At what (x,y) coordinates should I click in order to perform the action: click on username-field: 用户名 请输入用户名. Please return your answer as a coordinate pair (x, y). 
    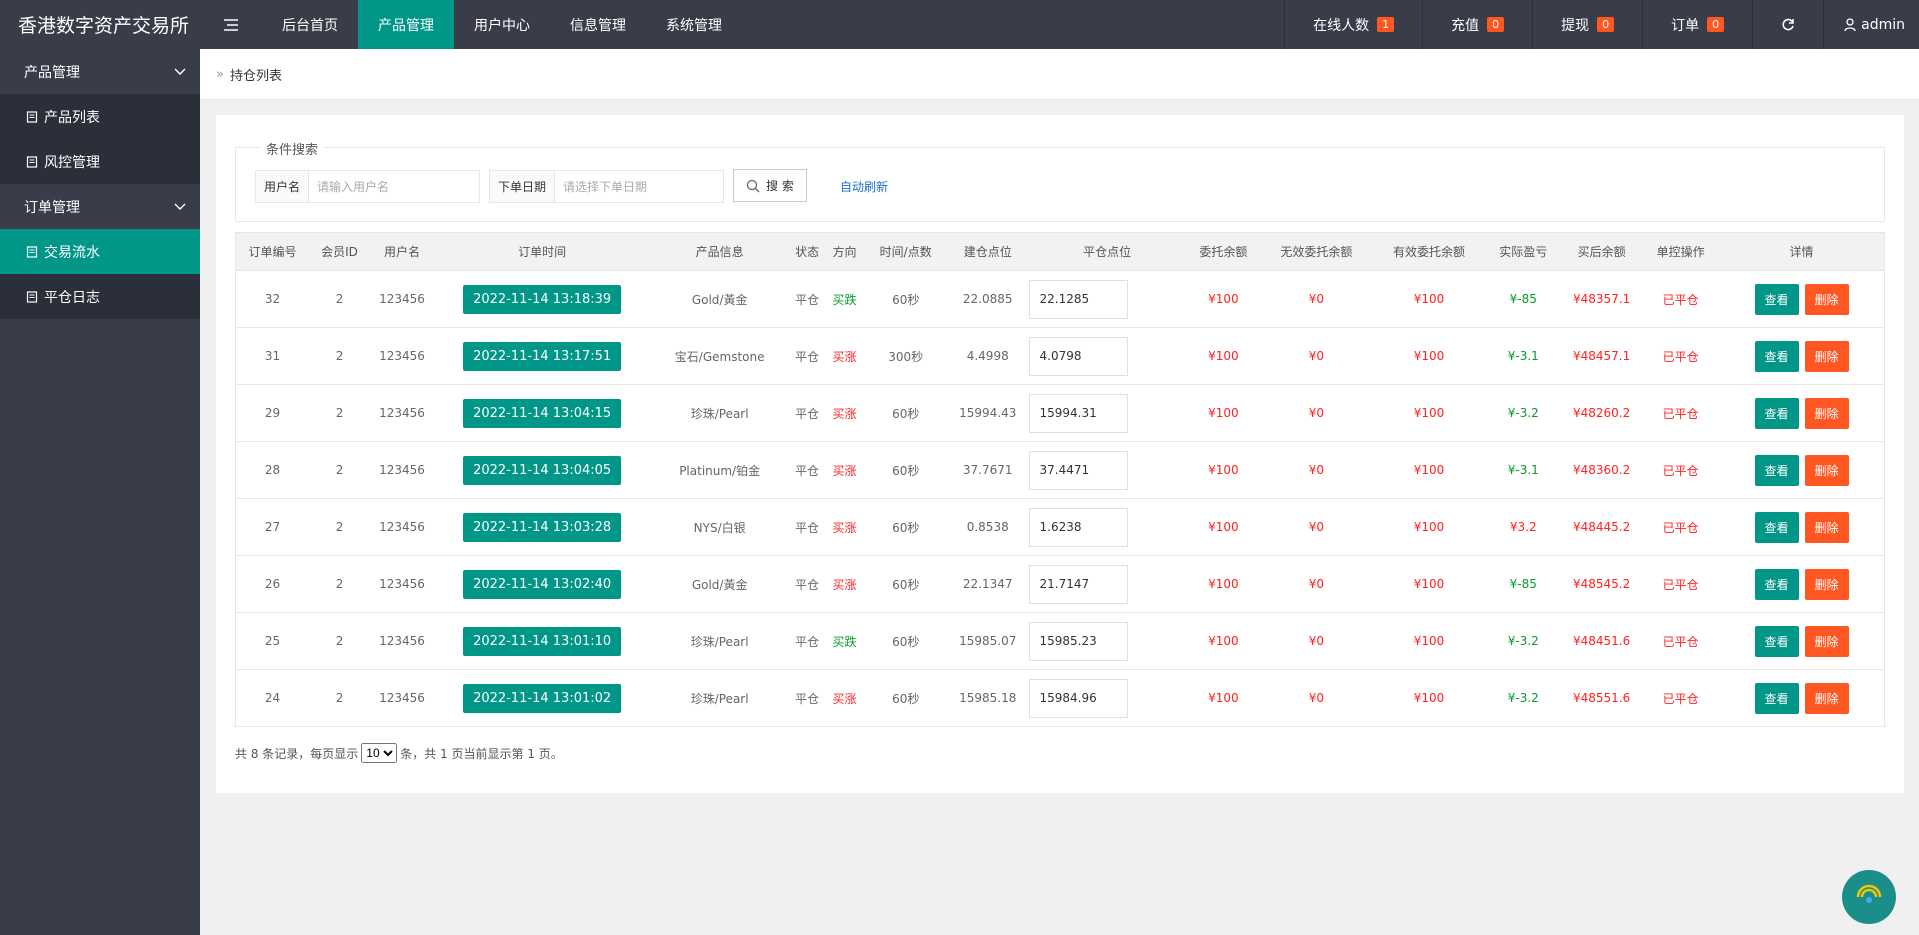
    Looking at the image, I should click on (367, 186).